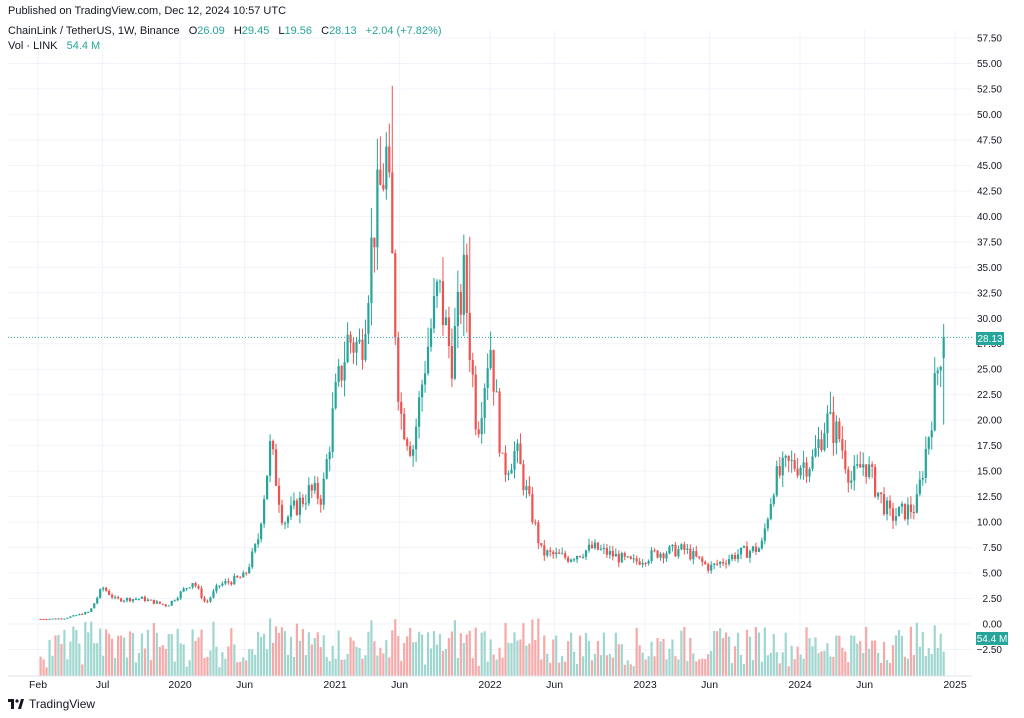  What do you see at coordinates (343, 31) in the screenshot?
I see `close-value: 28.13` at bounding box center [343, 31].